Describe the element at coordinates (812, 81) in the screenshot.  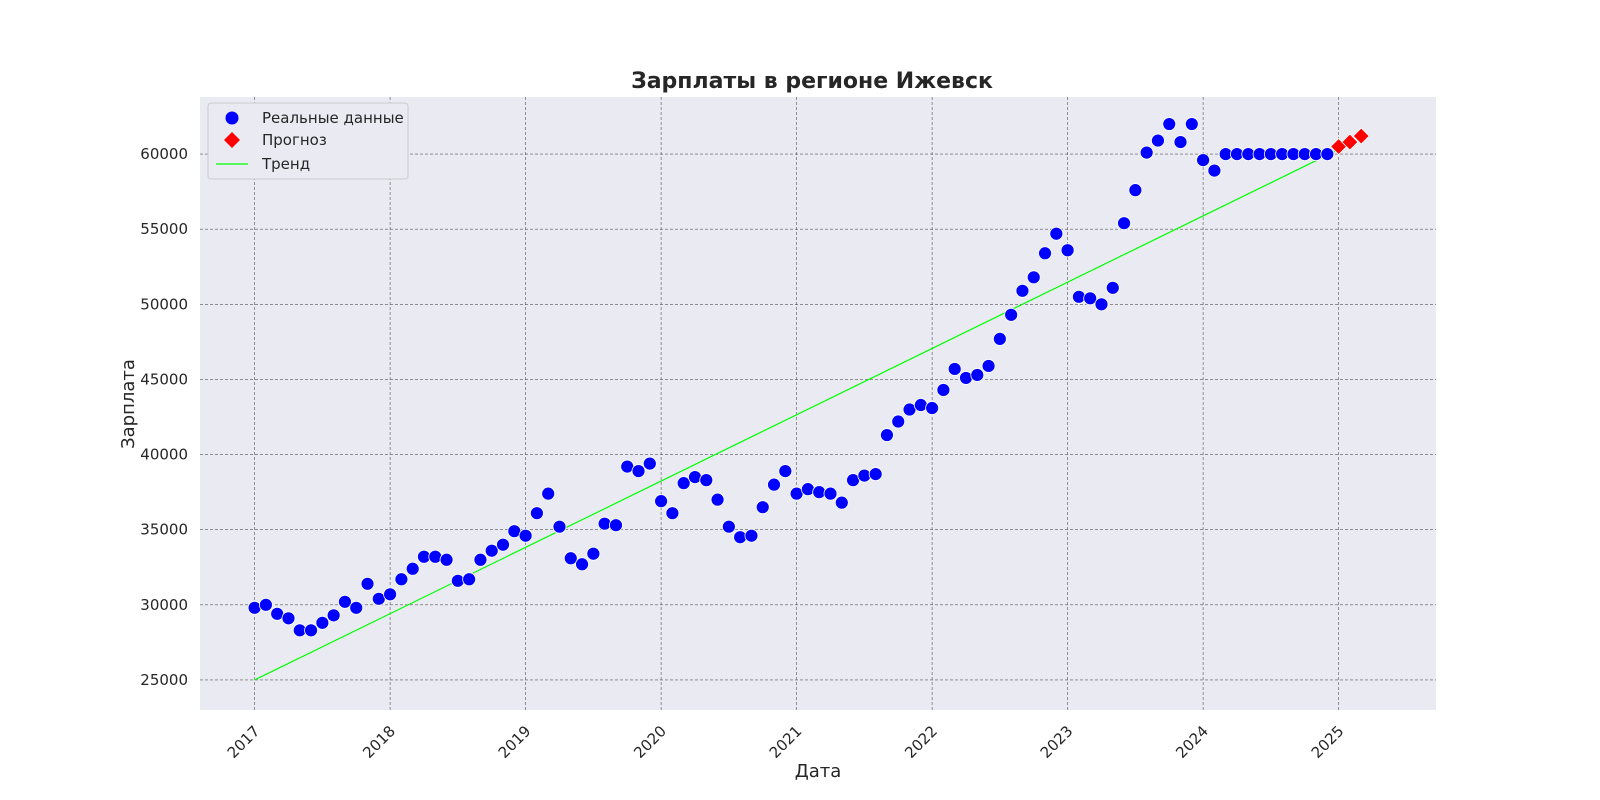
I see `chart-title: Зарплаты в регионе Ижевск` at that location.